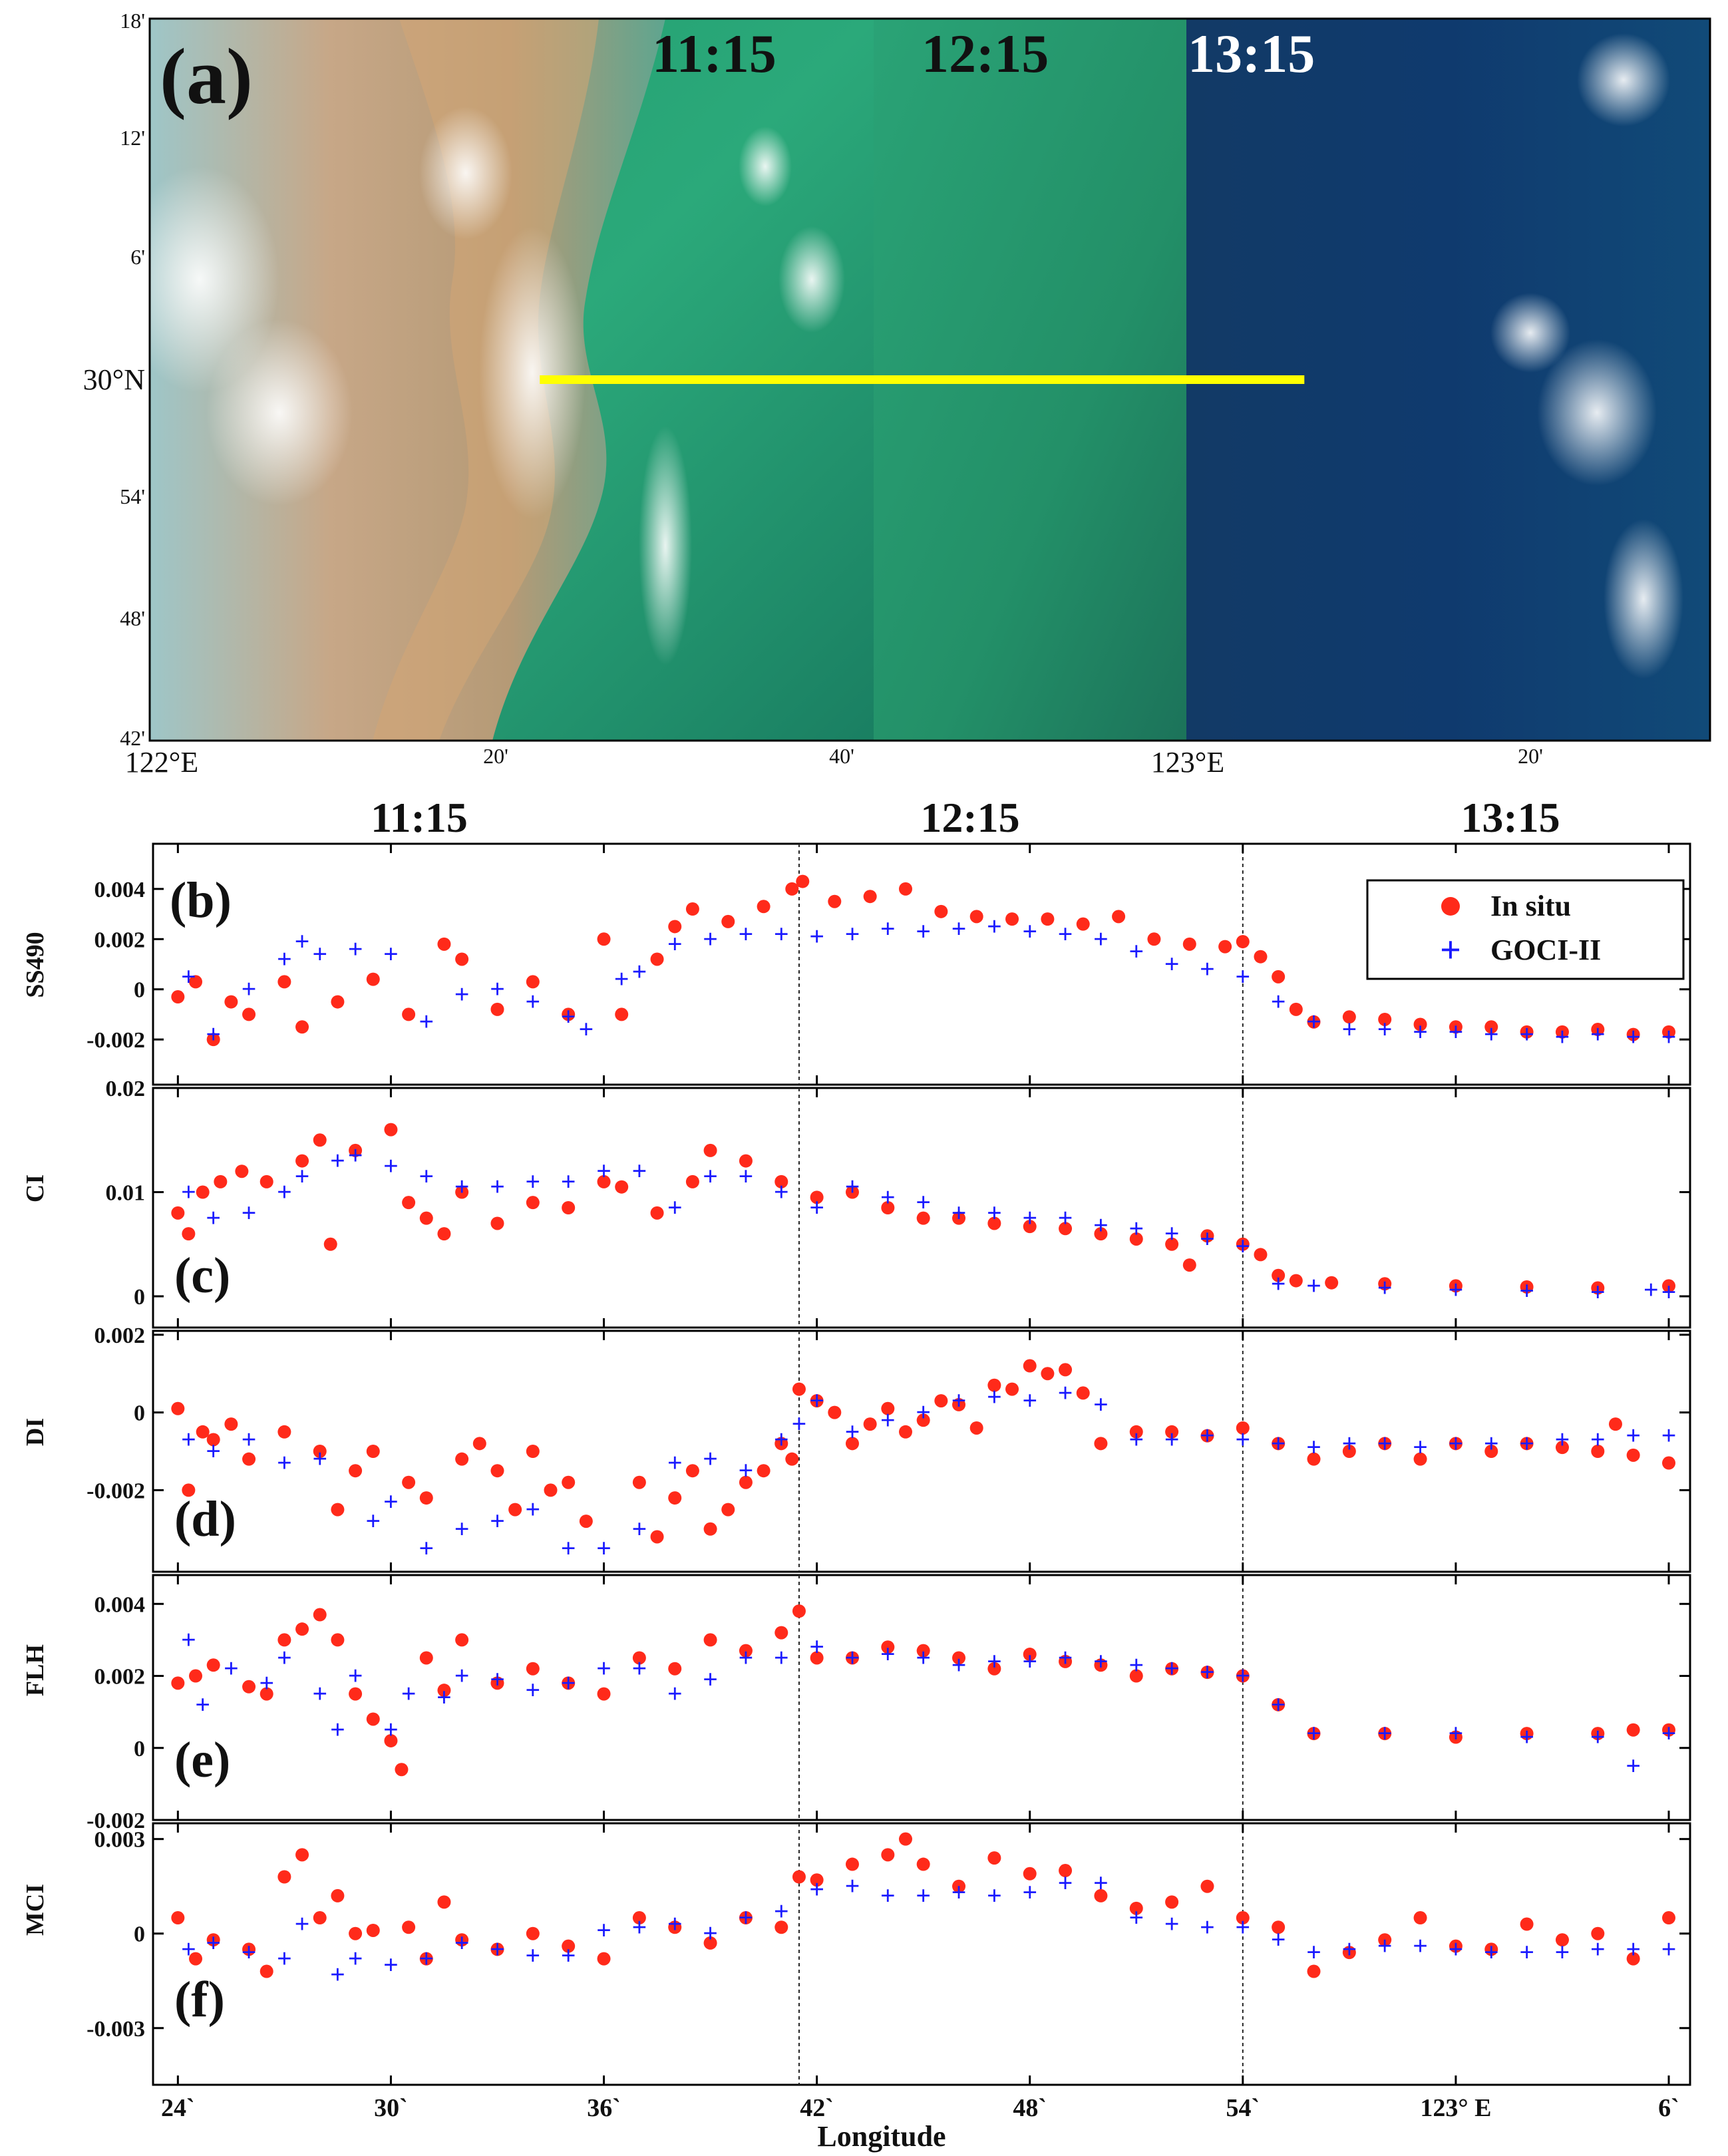  I want to click on legend-box, so click(1526, 929).